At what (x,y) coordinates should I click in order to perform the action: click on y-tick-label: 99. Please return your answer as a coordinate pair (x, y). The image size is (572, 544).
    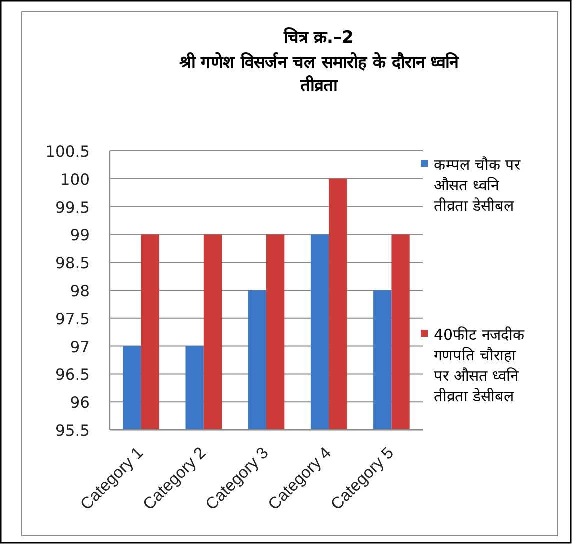
    Looking at the image, I should click on (80, 235).